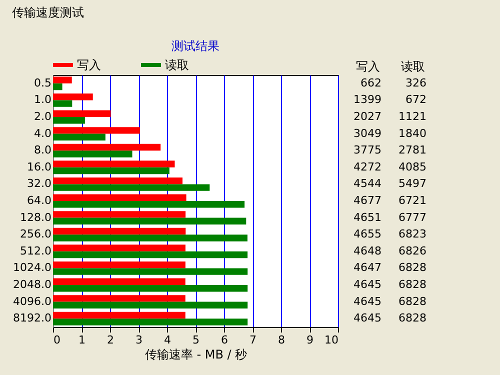 This screenshot has width=500, height=375. I want to click on y-tick-label: 4096.0, so click(32, 301).